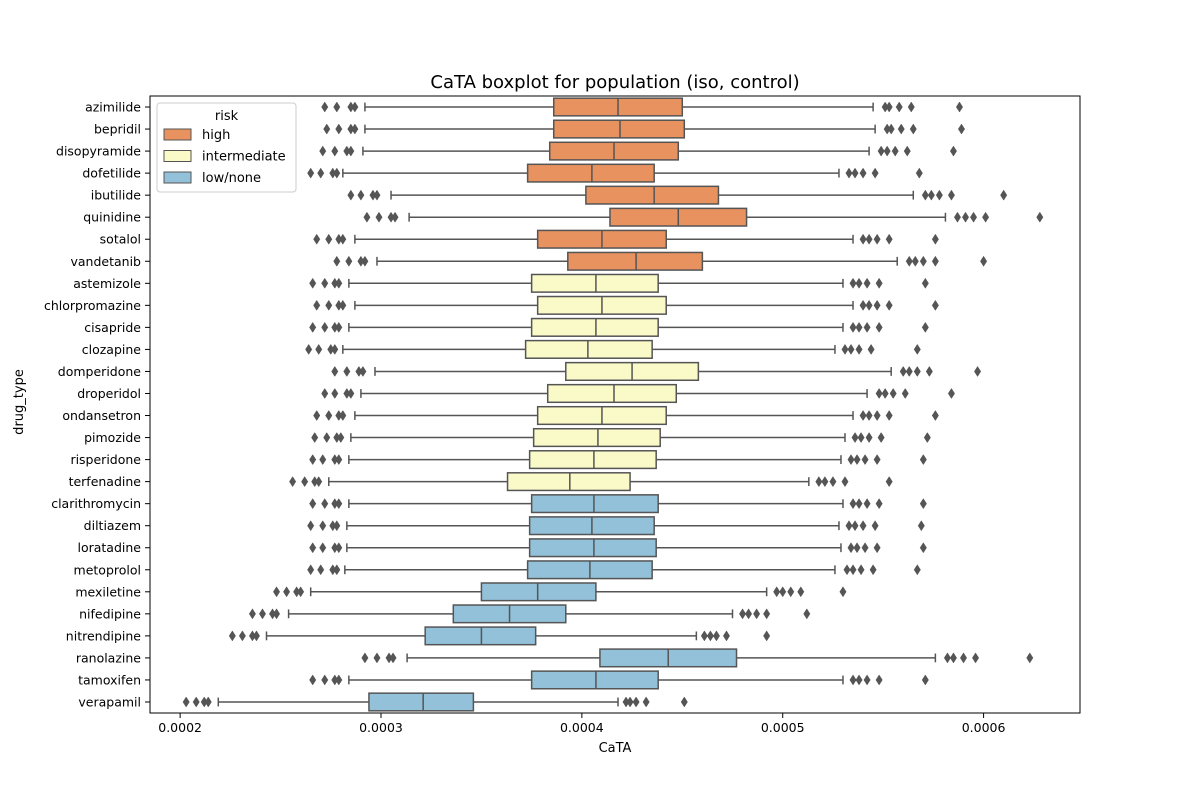  Describe the element at coordinates (120, 239) in the screenshot. I see `y-tick-label: sotalol` at that location.